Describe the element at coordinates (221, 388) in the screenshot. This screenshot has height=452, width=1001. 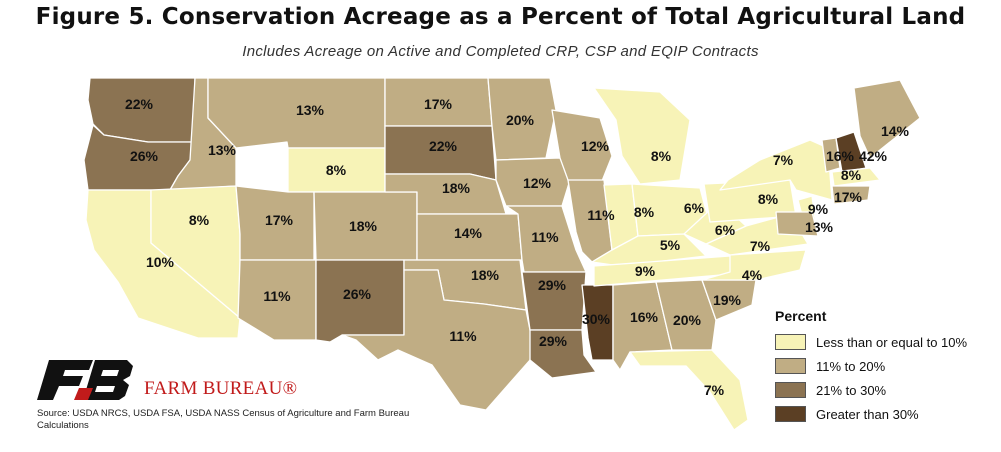
I see `brand-name: FARM BUREAU®` at that location.